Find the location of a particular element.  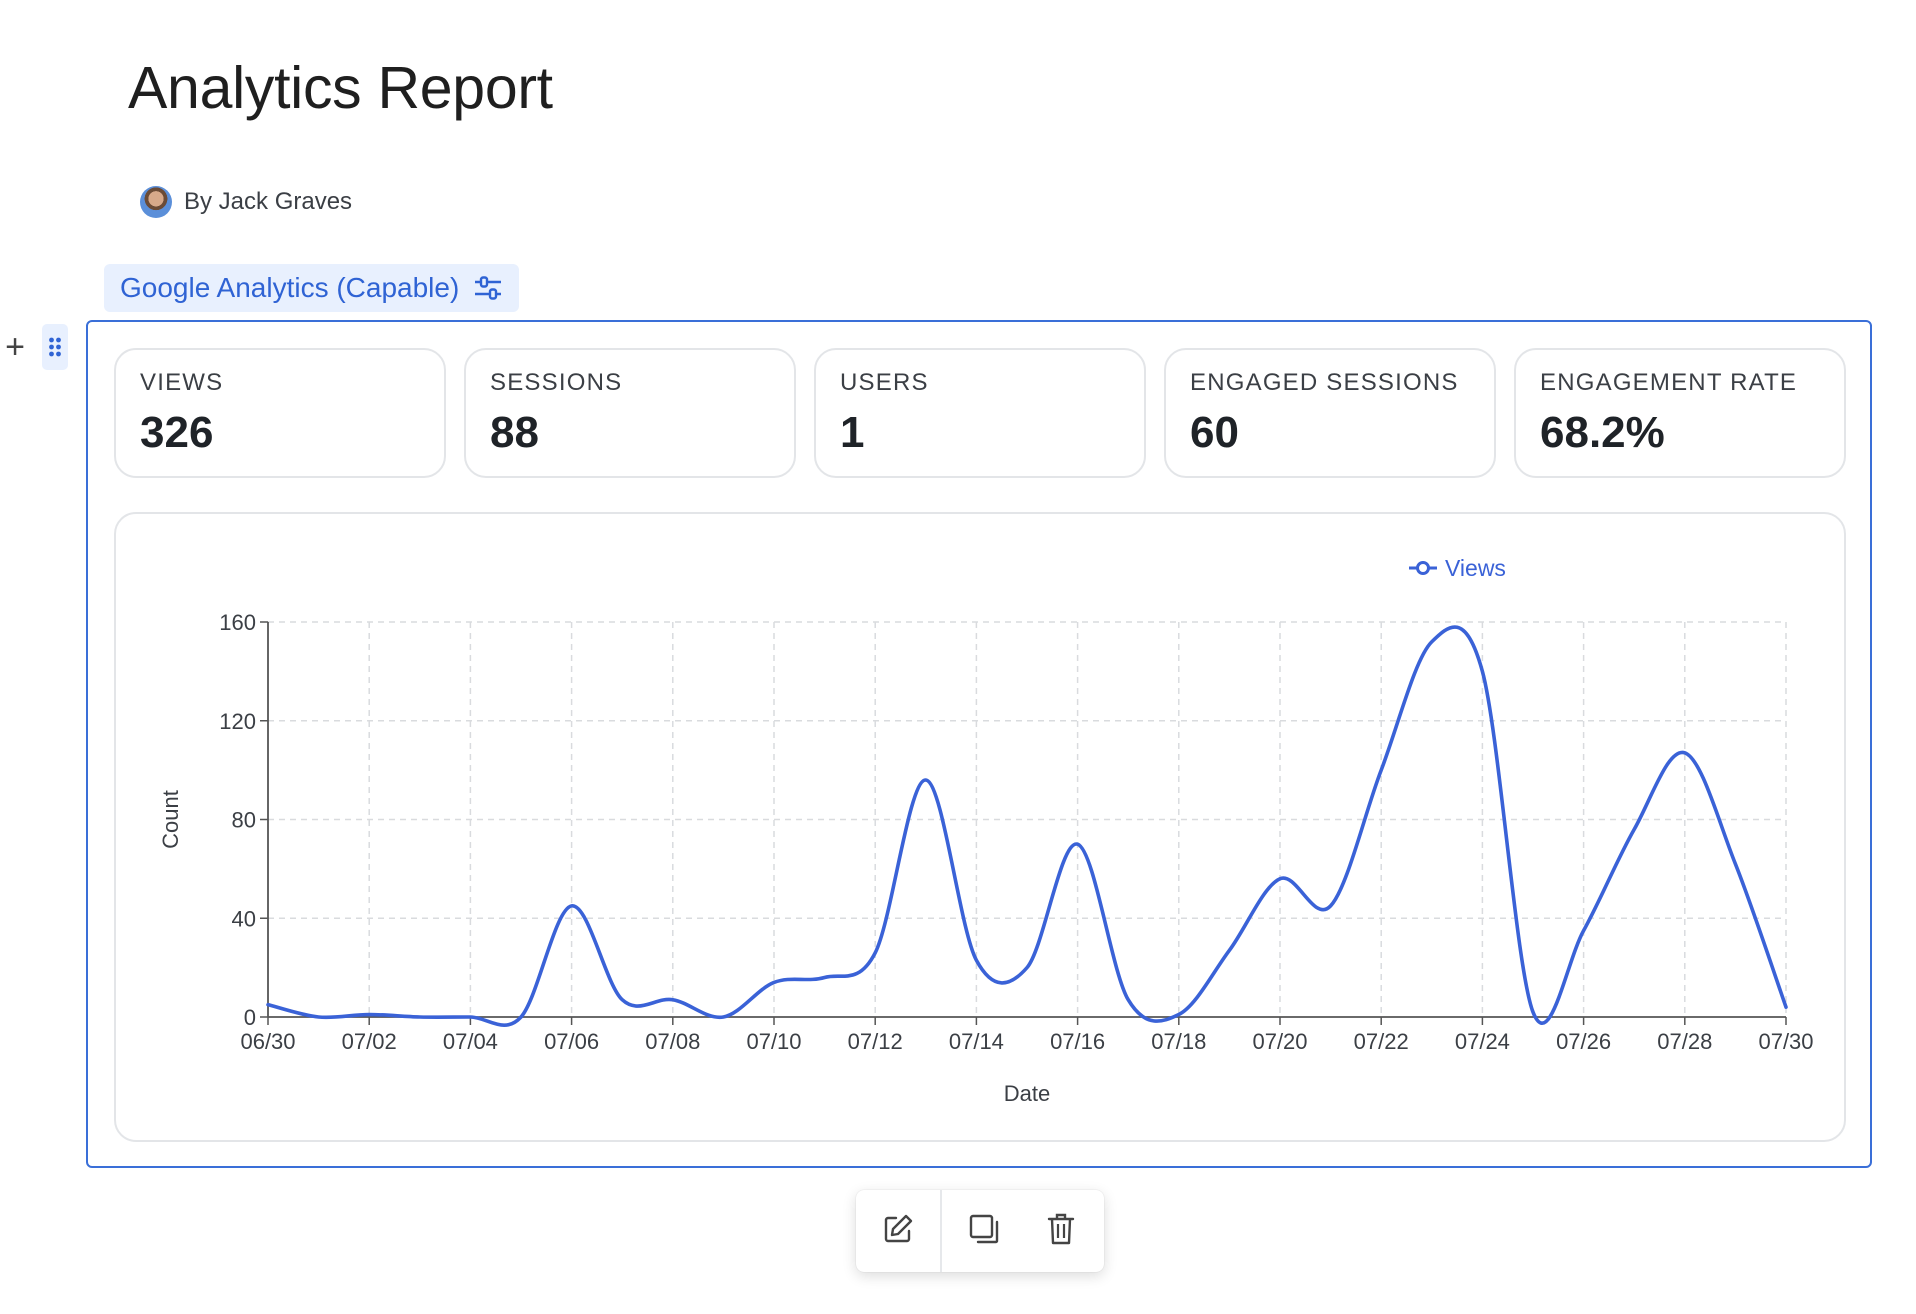

x-axis-label: Date is located at coordinates (1027, 1093).